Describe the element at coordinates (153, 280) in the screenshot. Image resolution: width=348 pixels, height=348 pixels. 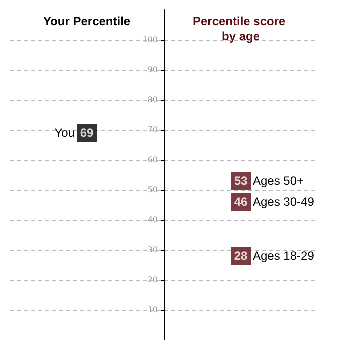
I see `y-tick-label: 20` at that location.